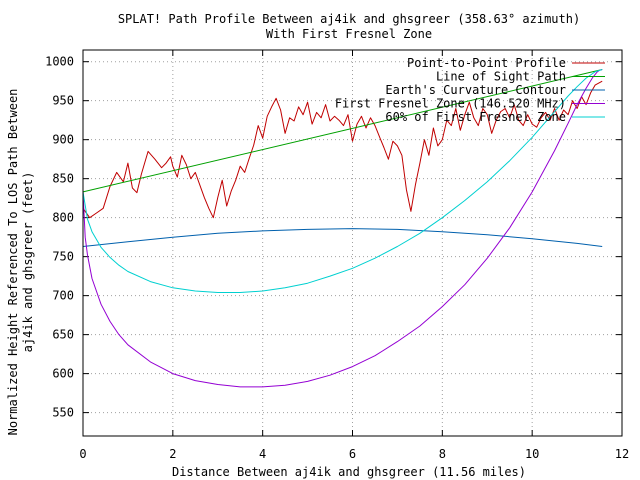 The image size is (640, 480). What do you see at coordinates (486, 63) in the screenshot?
I see `legend-label: Point-to-Point Profile` at bounding box center [486, 63].